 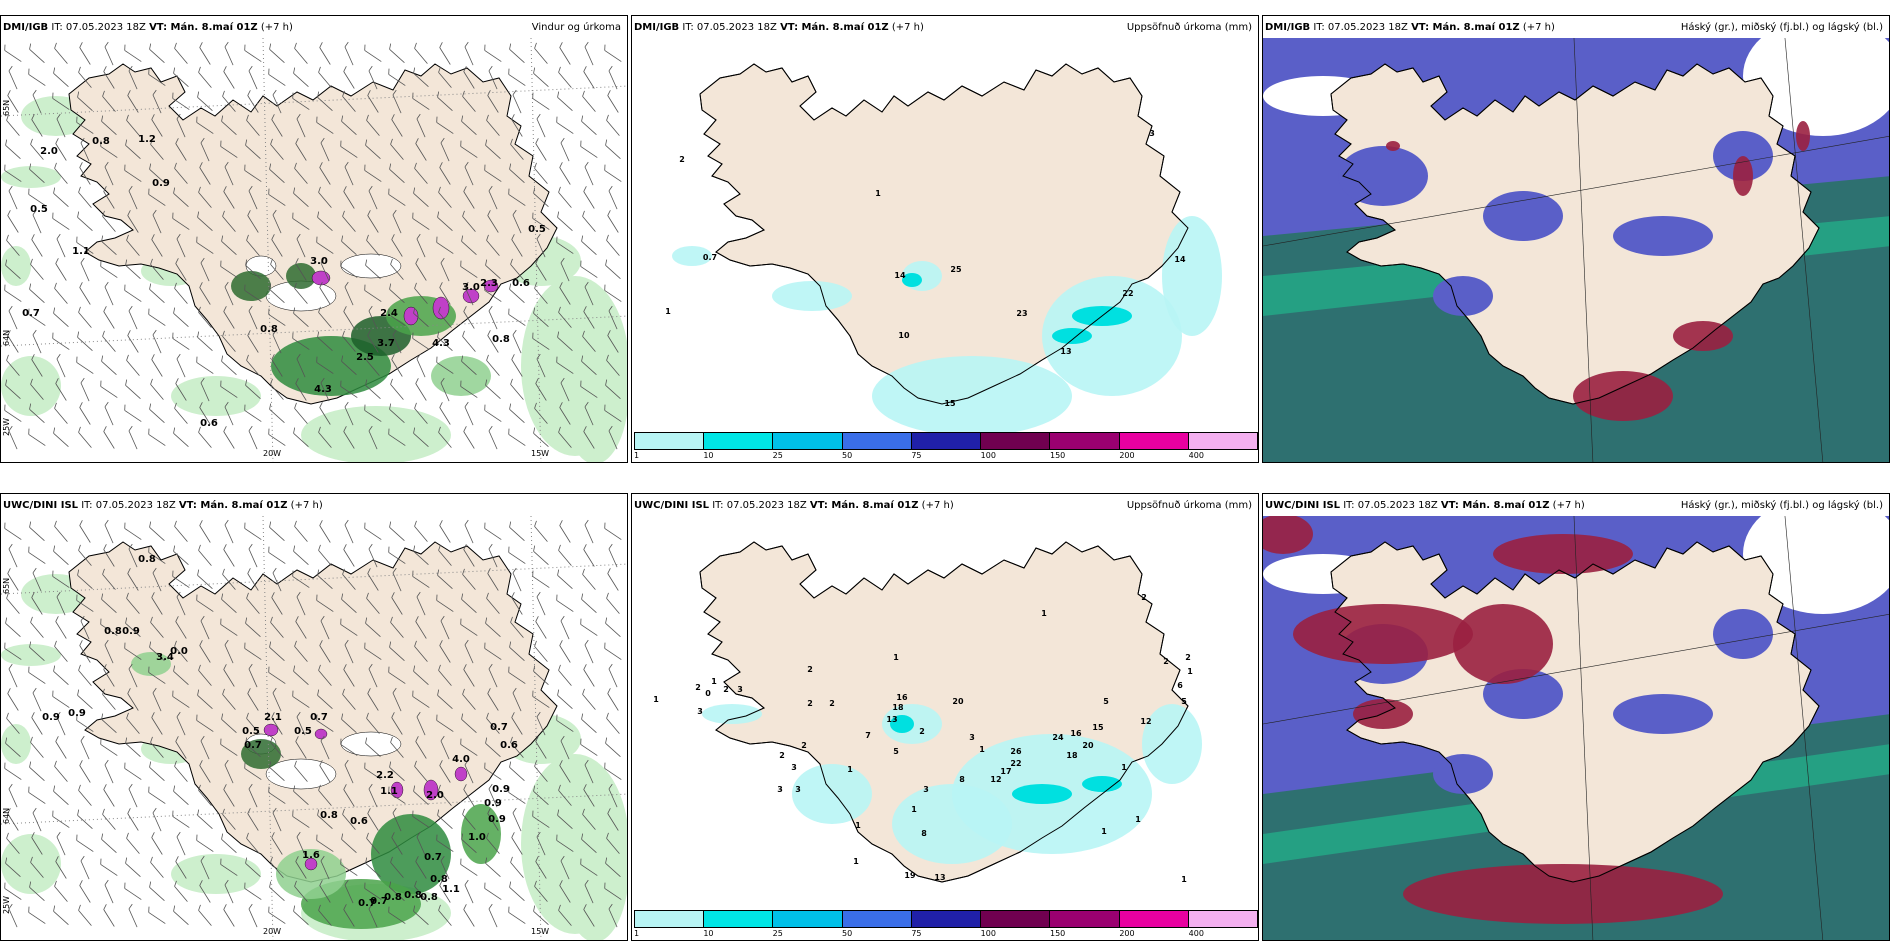 I want to click on value-label: 16, so click(x=1076, y=733).